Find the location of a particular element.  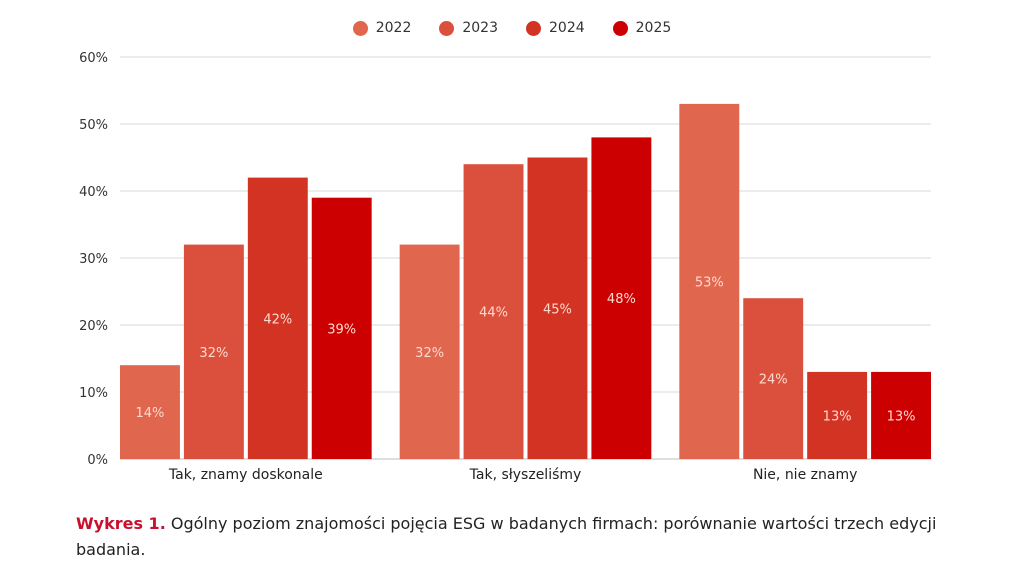

legend-item-2025: 2025 is located at coordinates (642, 28).